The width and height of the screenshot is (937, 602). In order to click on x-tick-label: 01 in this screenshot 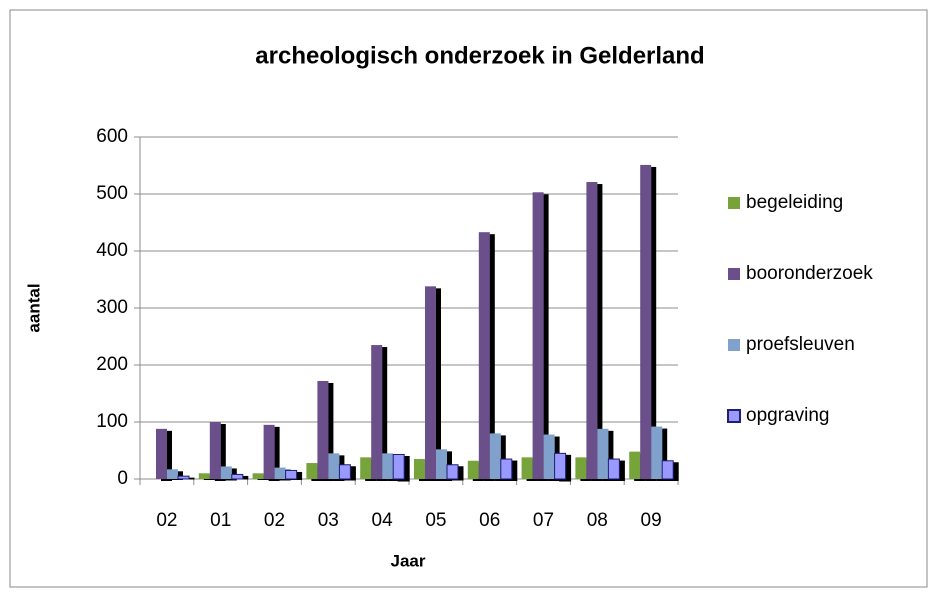, I will do `click(220, 520)`.